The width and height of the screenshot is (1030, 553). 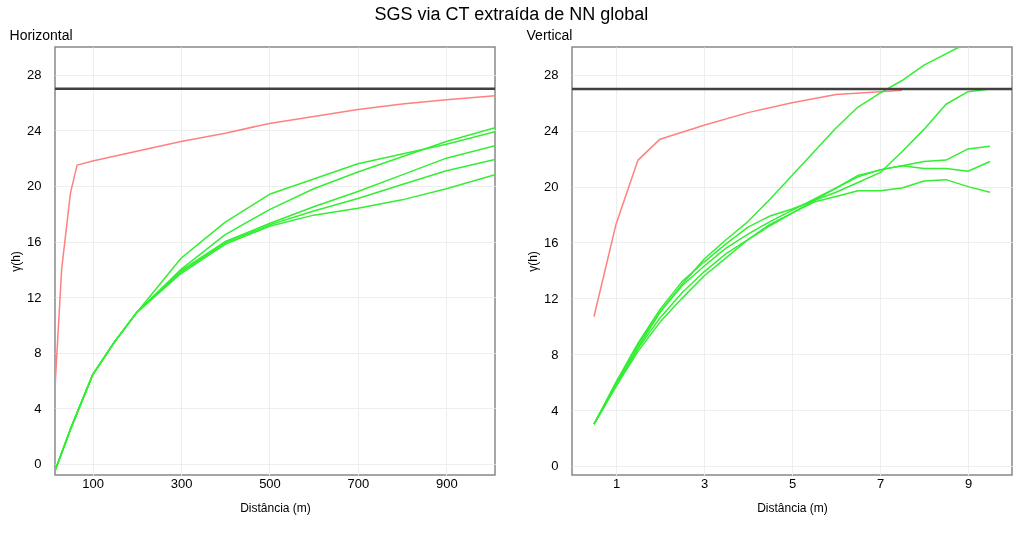 I want to click on x-tick-label: 300, so click(x=181, y=483).